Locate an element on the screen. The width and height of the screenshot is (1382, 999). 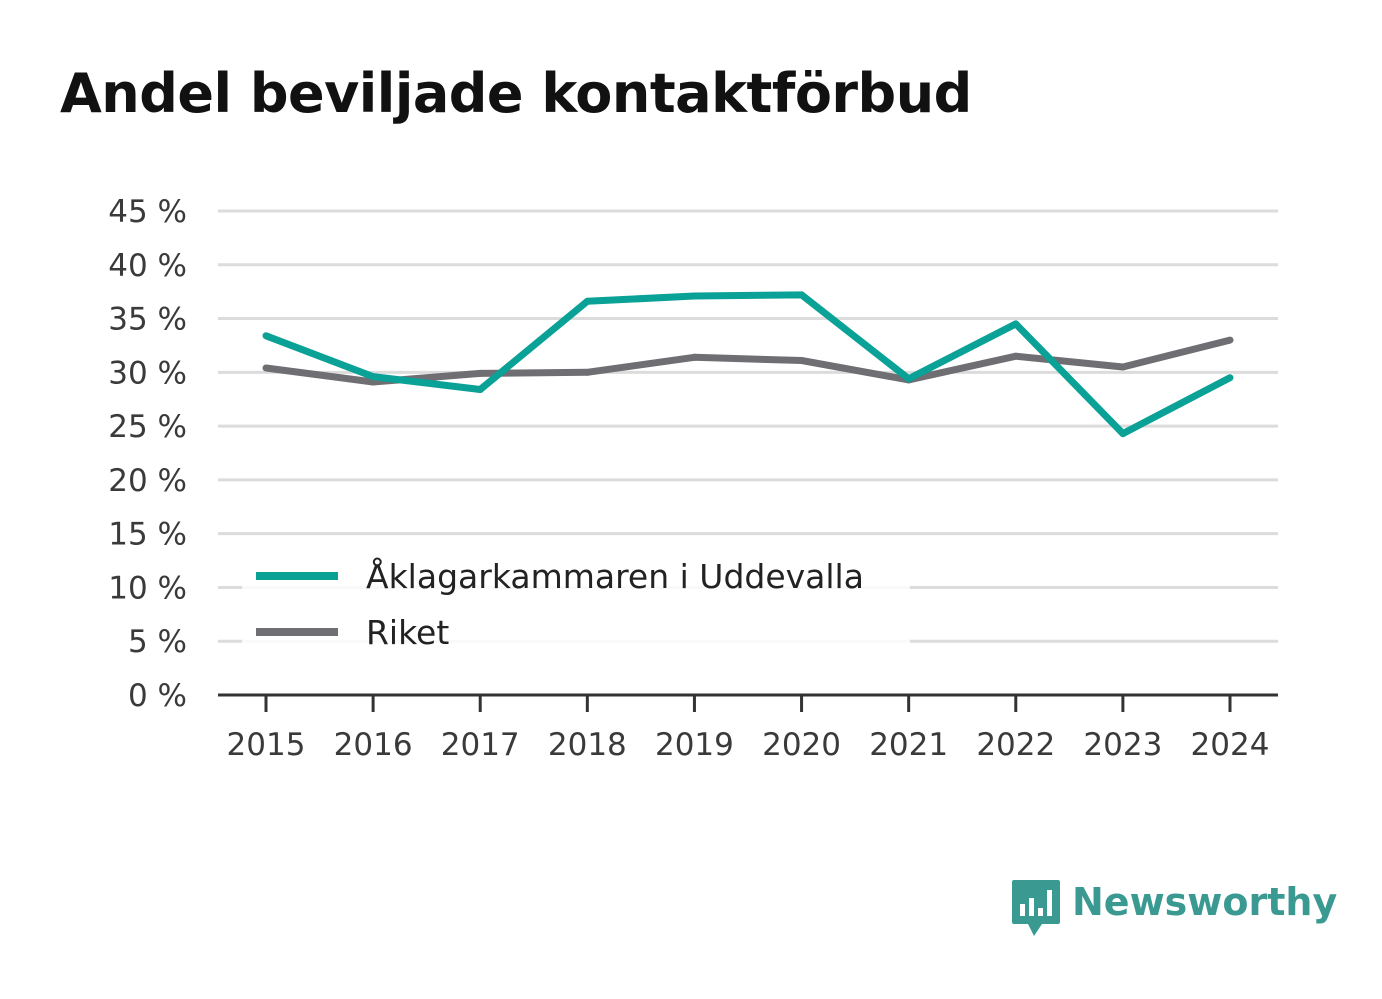
x-tick-label: 2018 is located at coordinates (587, 745).